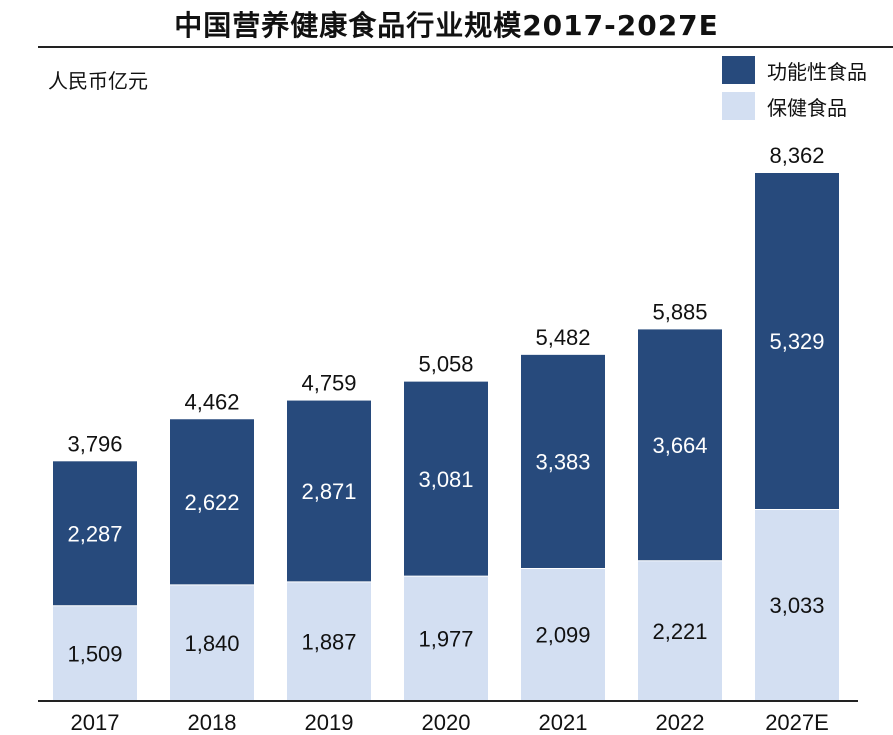 Image resolution: width=893 pixels, height=735 pixels. Describe the element at coordinates (328, 383) in the screenshot. I see `value-label-total-2019: 4,759` at that location.